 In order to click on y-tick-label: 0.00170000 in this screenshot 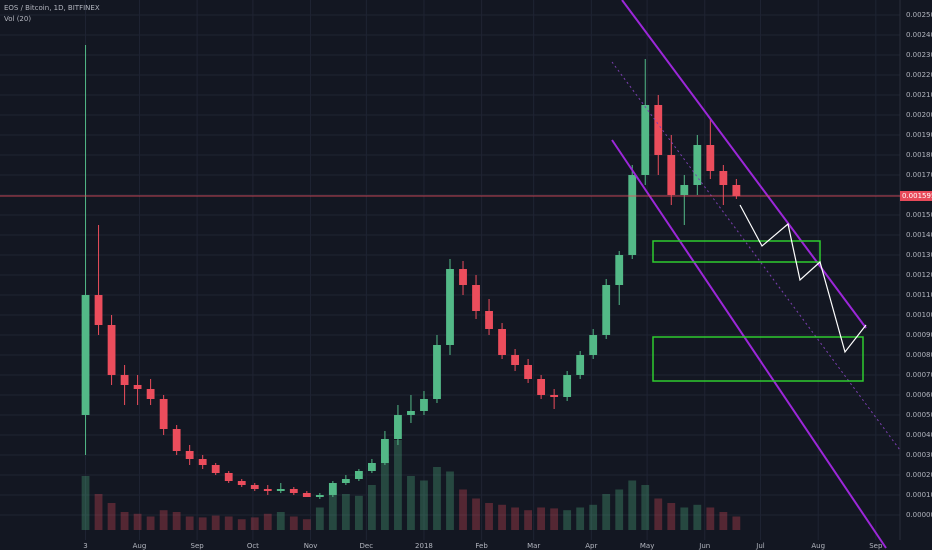, I will do `click(919, 175)`.